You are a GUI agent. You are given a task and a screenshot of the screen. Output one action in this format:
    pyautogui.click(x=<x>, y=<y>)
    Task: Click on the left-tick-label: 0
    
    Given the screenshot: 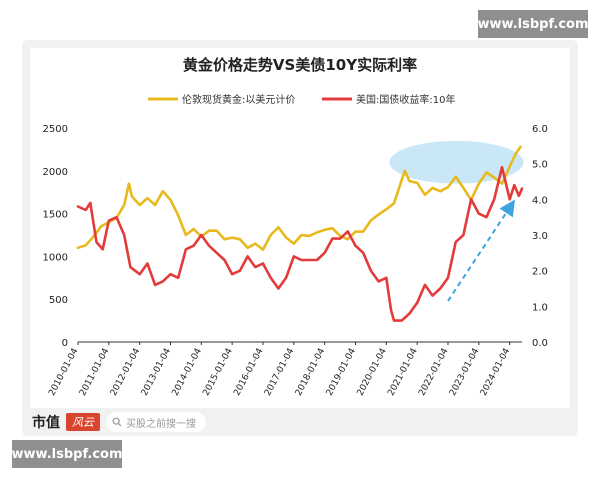 What is the action you would take?
    pyautogui.click(x=65, y=343)
    